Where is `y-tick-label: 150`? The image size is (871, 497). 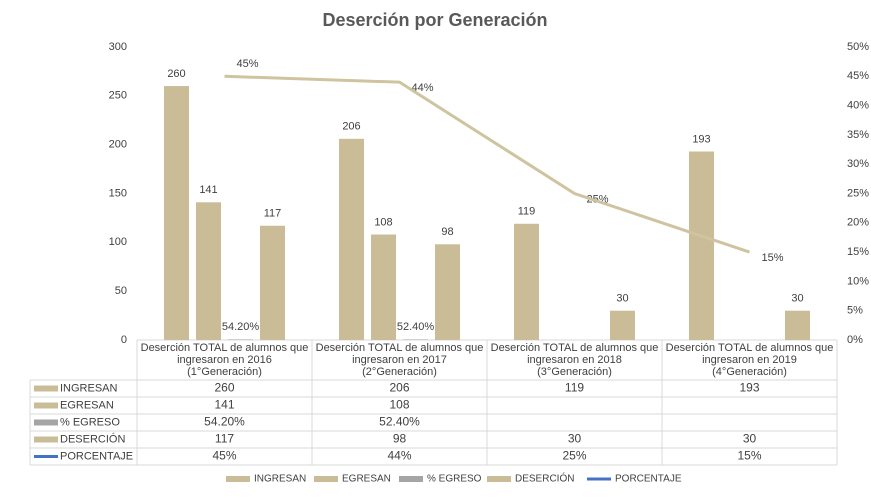 y-tick-label: 150 is located at coordinates (118, 193).